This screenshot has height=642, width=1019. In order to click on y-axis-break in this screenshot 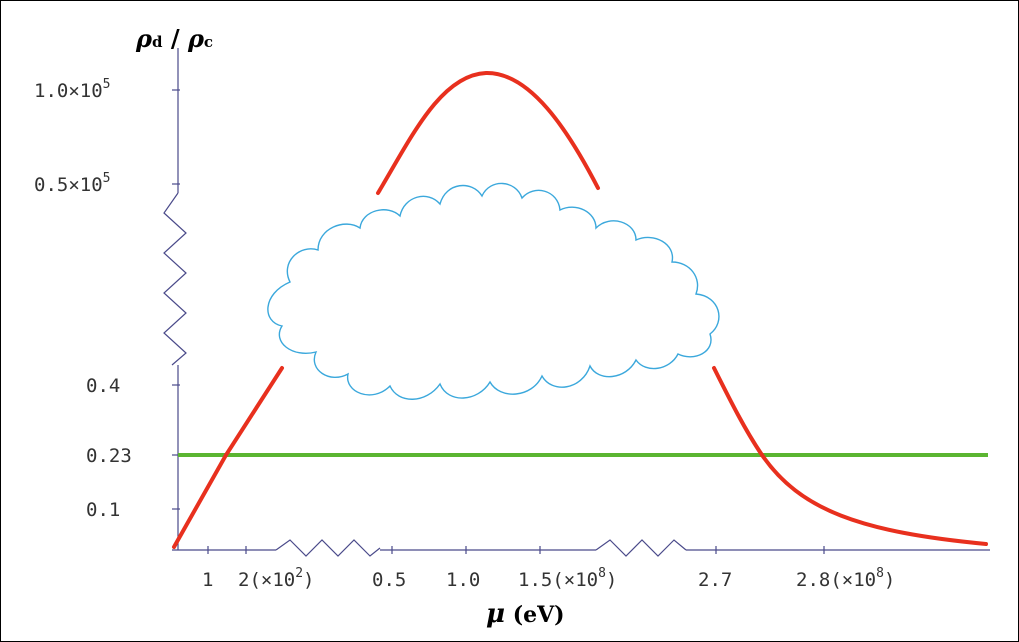, I will do `click(175, 279)`.